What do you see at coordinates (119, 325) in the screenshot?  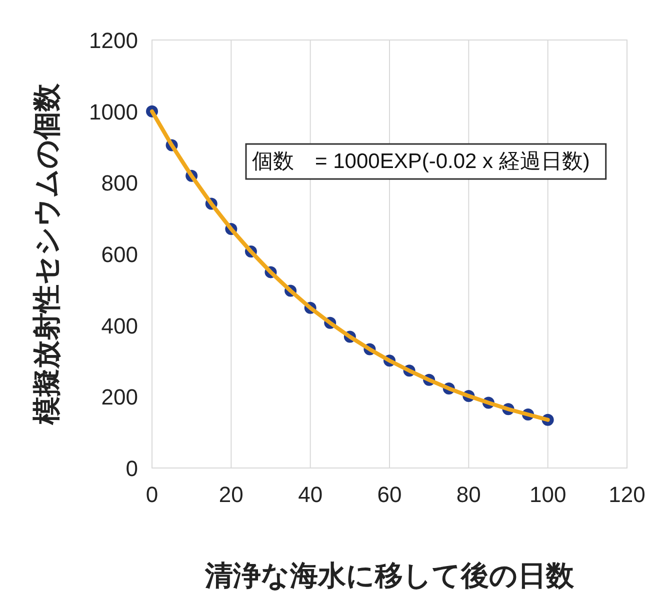 I see `y-tick-label: 400` at bounding box center [119, 325].